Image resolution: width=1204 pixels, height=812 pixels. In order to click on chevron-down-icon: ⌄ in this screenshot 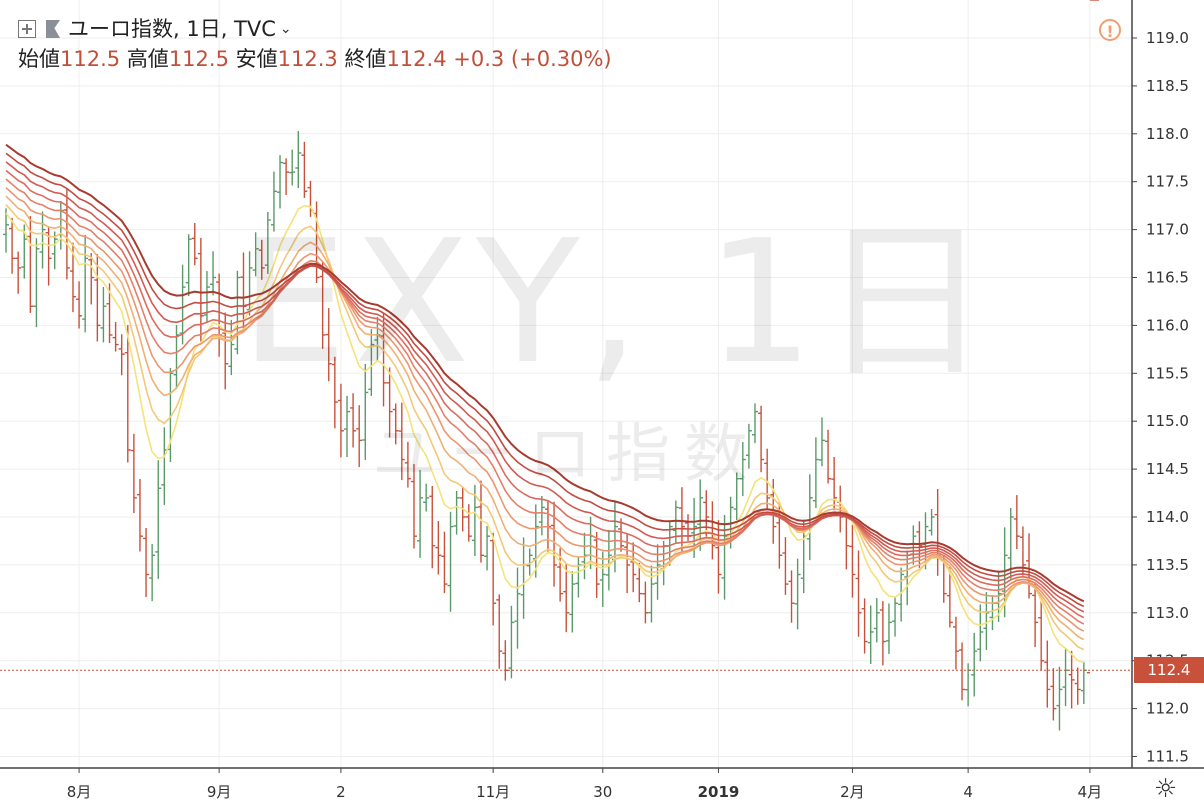, I will do `click(285, 29)`.